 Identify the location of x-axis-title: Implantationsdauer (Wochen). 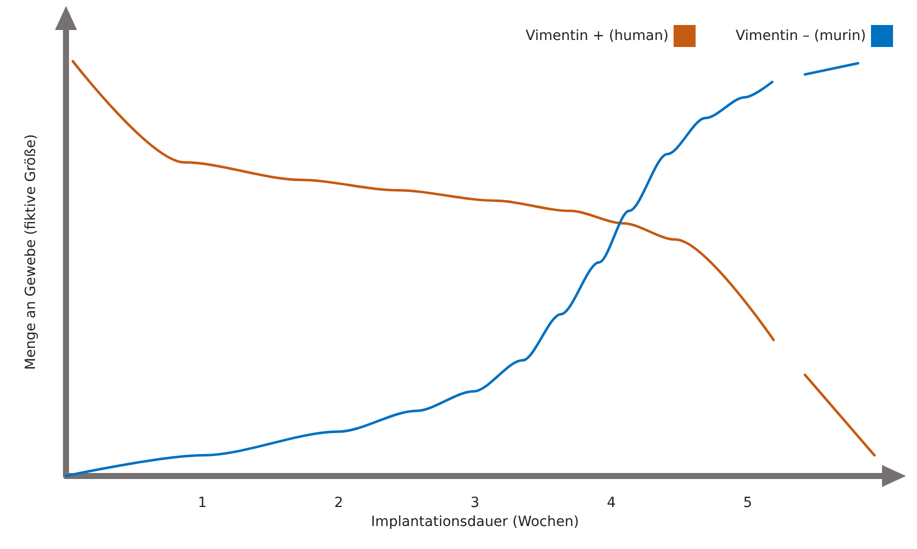
(475, 522).